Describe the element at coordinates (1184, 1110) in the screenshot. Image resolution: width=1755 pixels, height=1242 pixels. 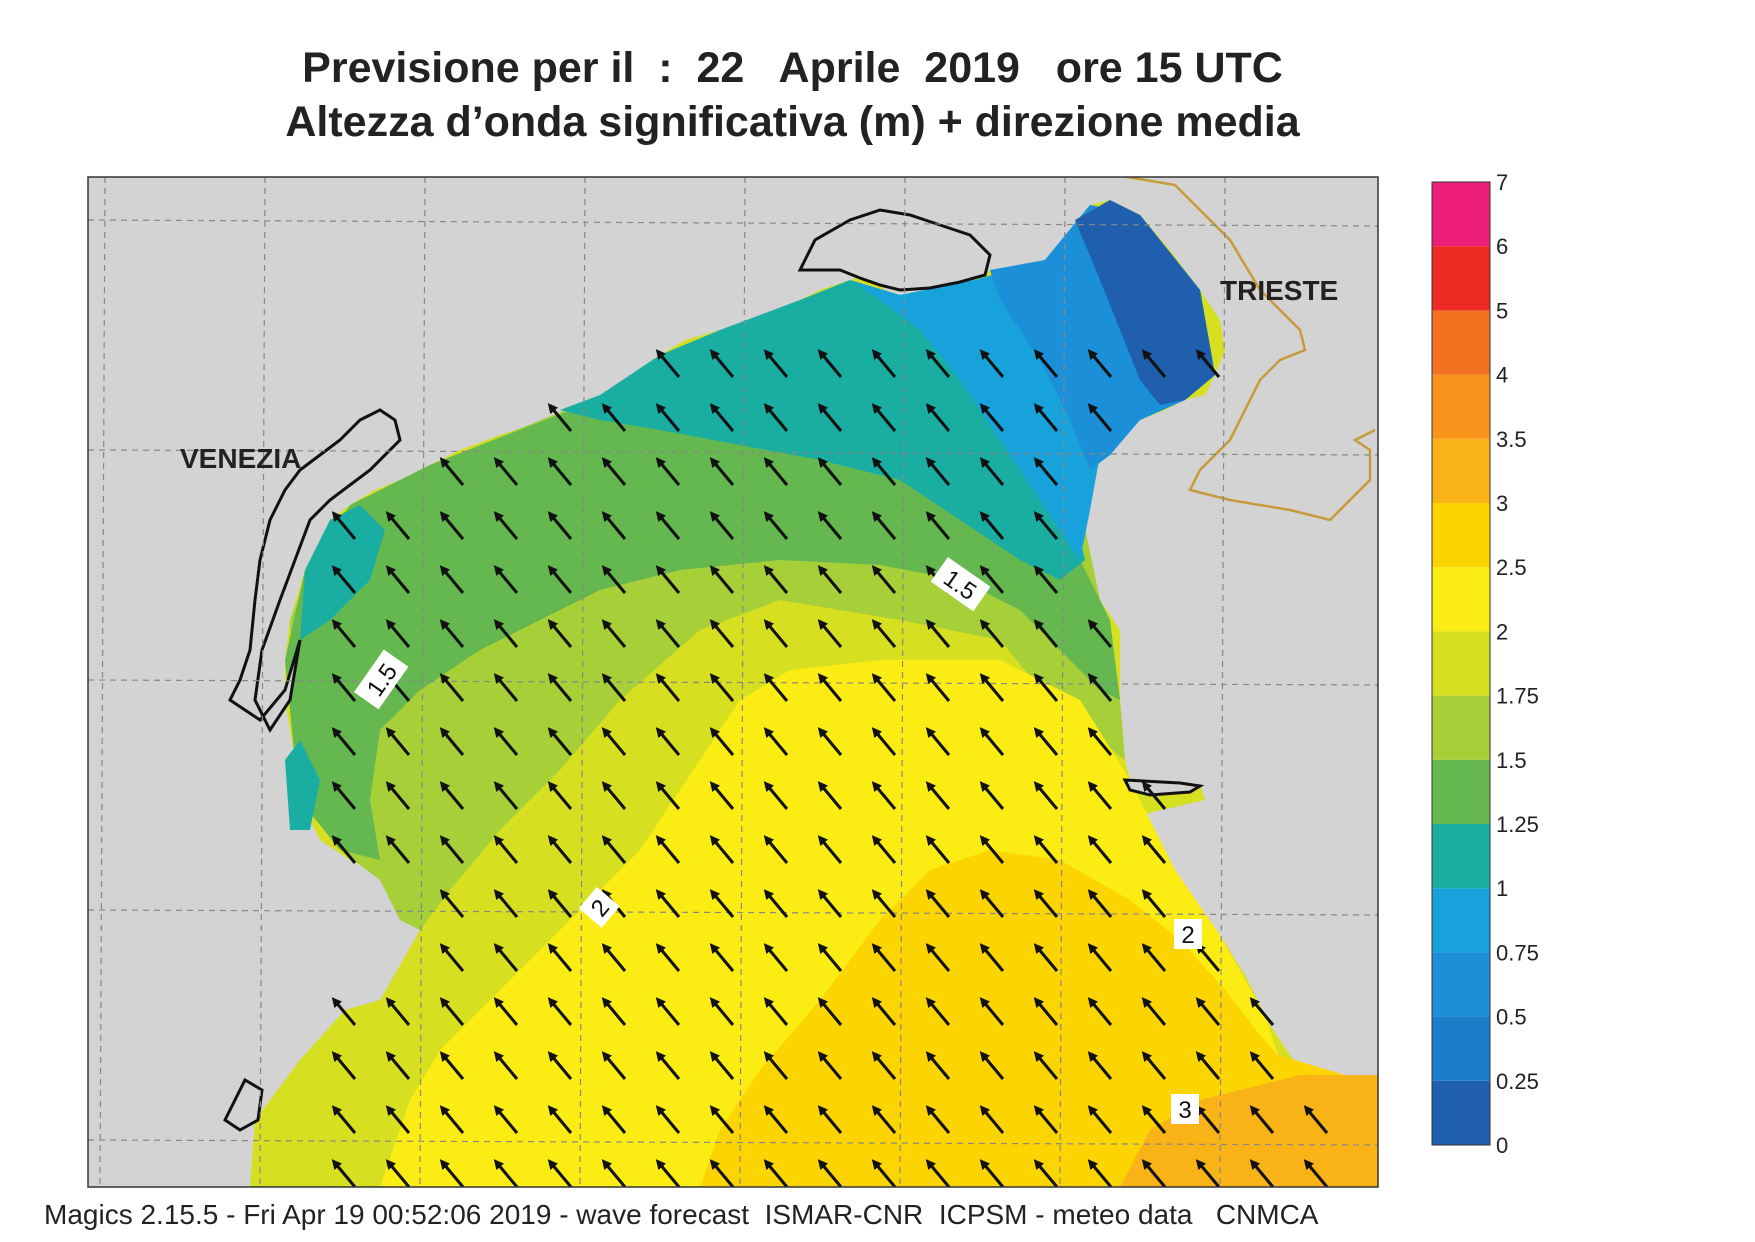
I see `contour-label-3: 3` at that location.